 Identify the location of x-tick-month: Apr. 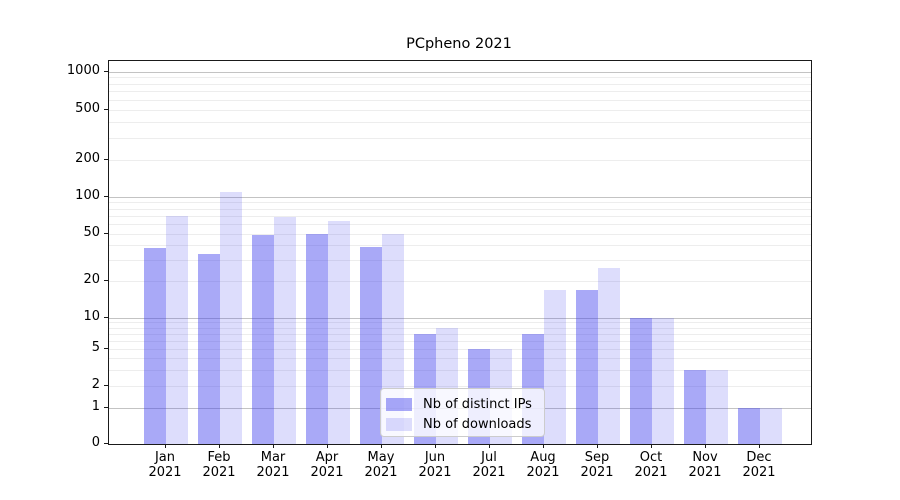
(327, 457).